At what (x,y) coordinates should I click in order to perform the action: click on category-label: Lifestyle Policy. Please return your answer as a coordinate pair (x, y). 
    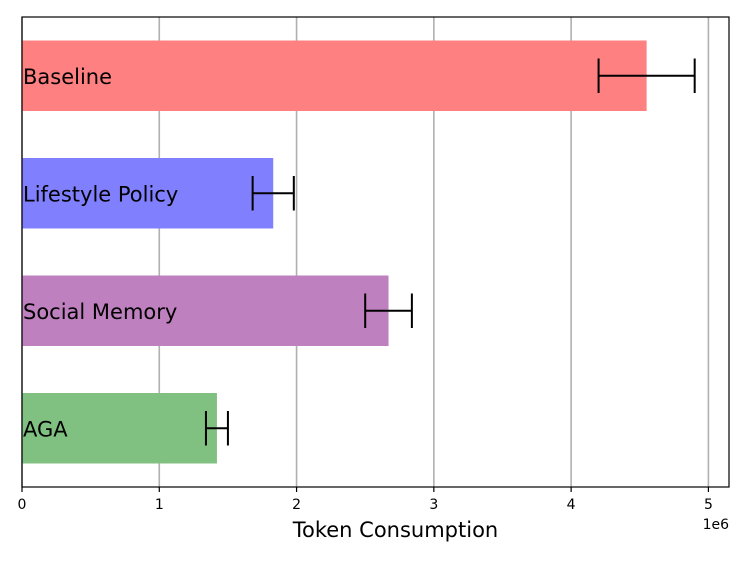
    Looking at the image, I should click on (100, 194).